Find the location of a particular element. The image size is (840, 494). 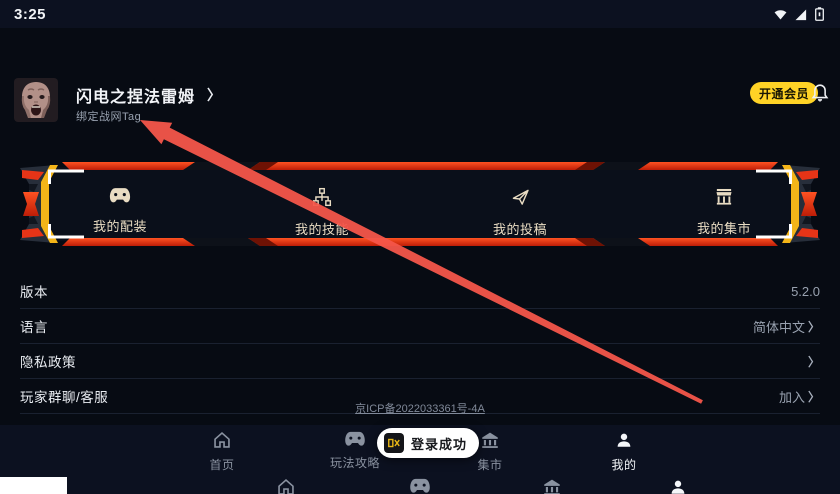

profile-name-row: 闪电之捏法雷姆 〉 is located at coordinates (148, 95).